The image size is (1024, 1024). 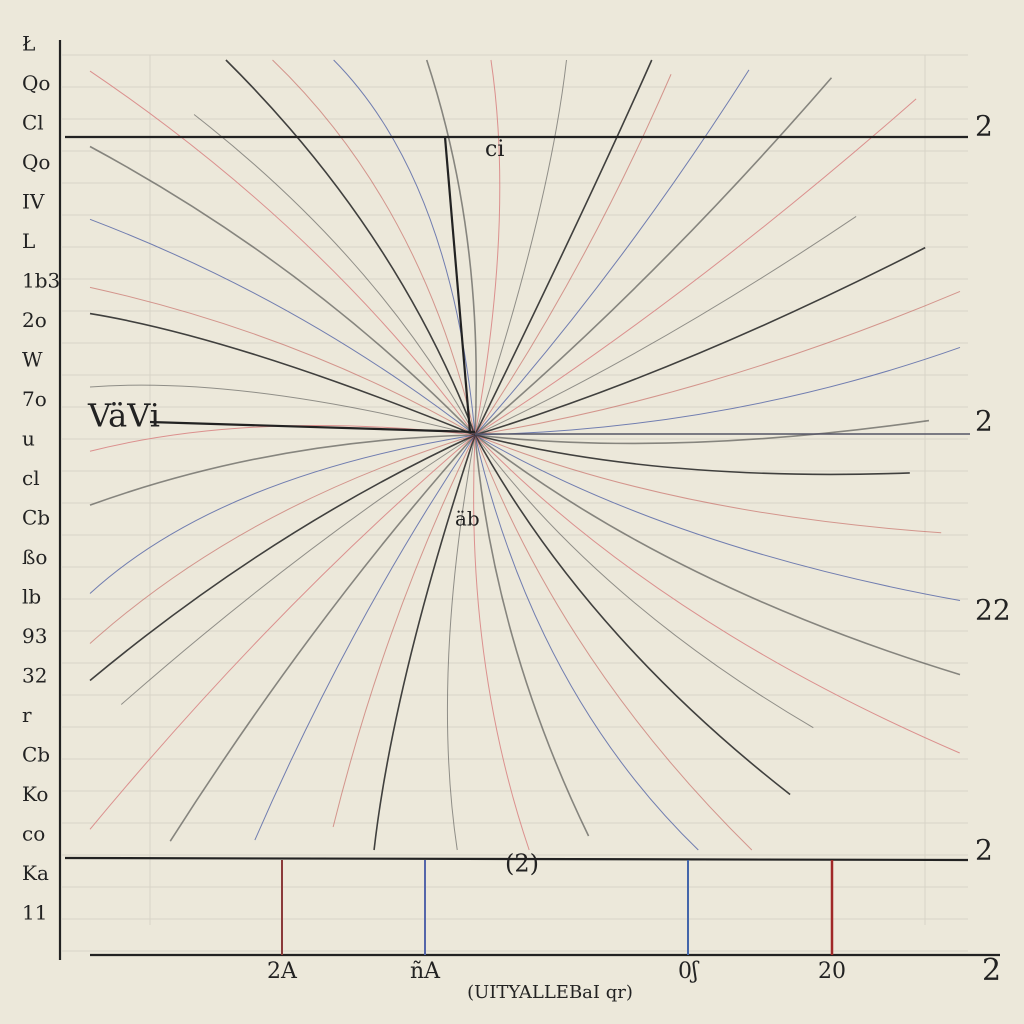 What do you see at coordinates (33, 123) in the screenshot?
I see `left-label: Cl` at bounding box center [33, 123].